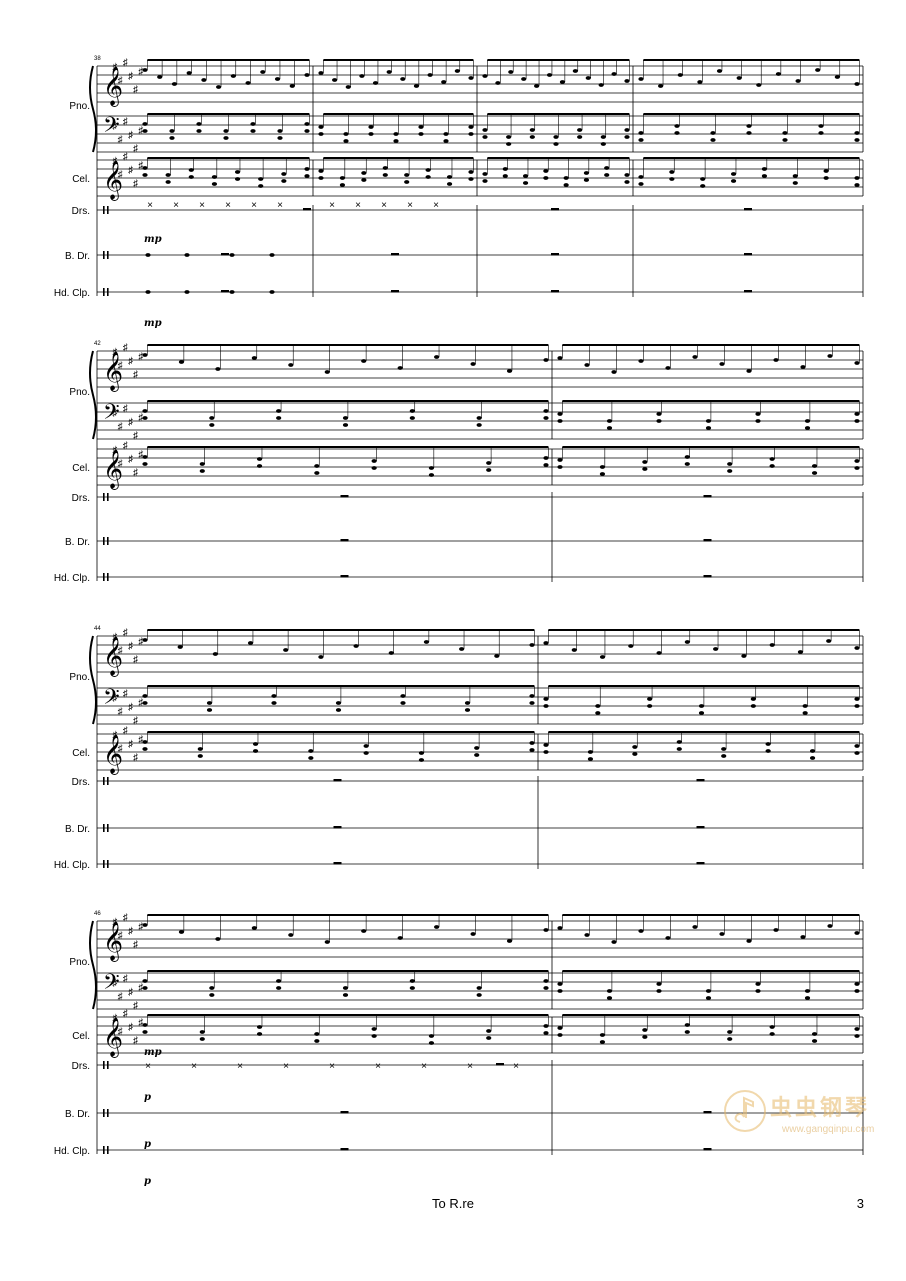  What do you see at coordinates (81, 468) in the screenshot?
I see `instrument-label: Cel.` at bounding box center [81, 468].